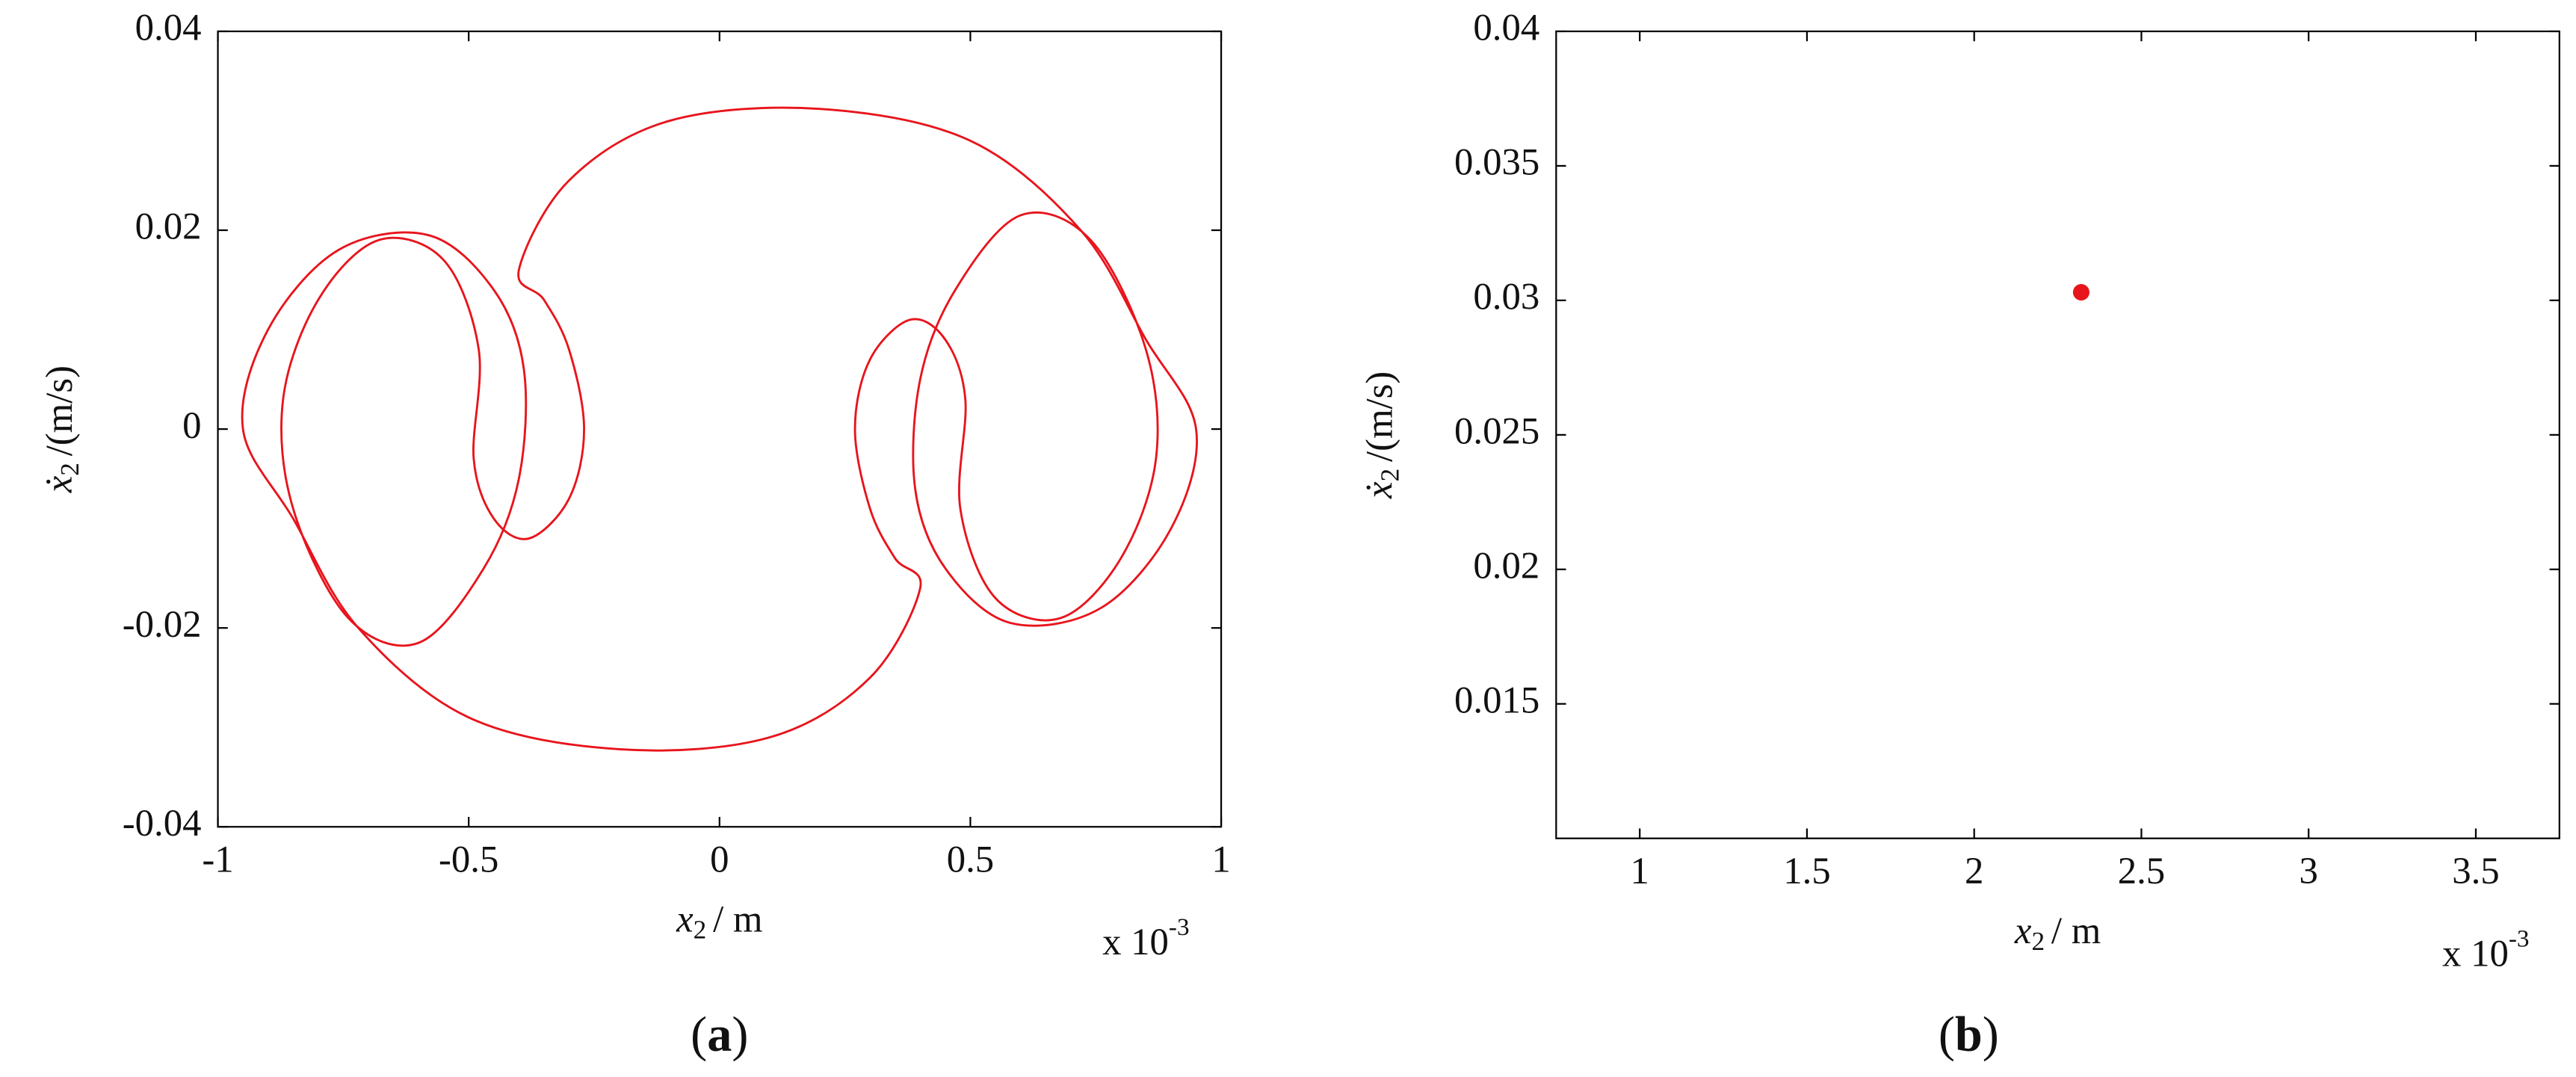 This screenshot has height=1077, width=2576. I want to click on y-tick-label: 0, so click(192, 425).